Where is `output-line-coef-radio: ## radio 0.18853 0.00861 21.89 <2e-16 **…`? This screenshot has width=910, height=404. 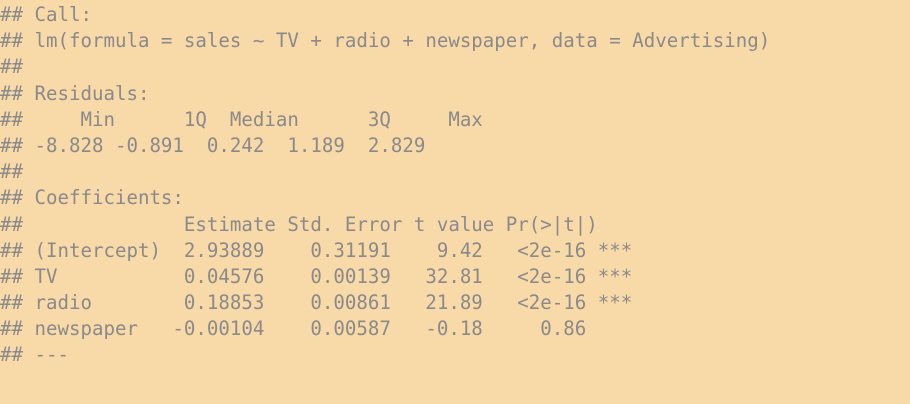 output-line-coef-radio: ## radio 0.18853 0.00861 21.89 <2e-16 **… is located at coordinates (316, 303).